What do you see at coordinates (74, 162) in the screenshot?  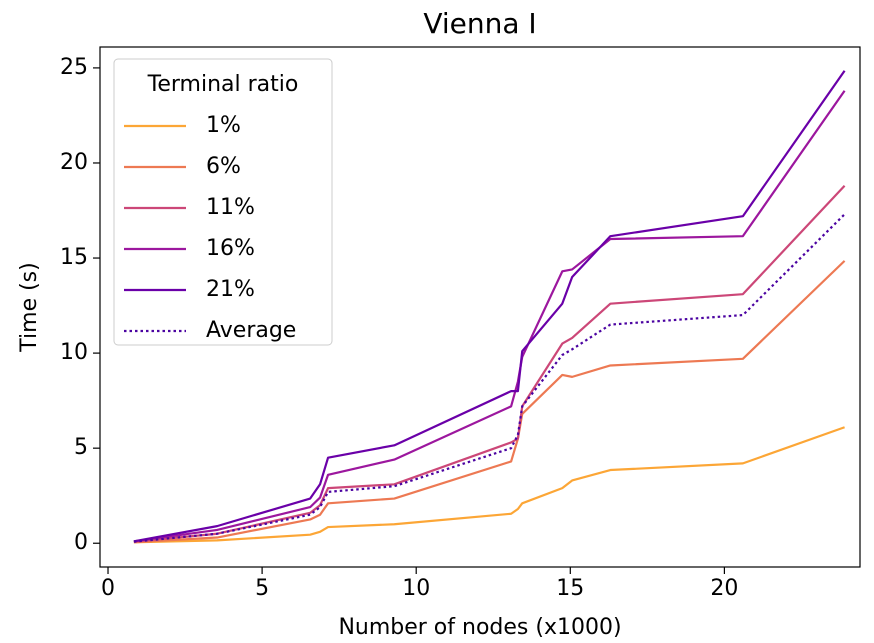 I see `y-tick-label: 20` at bounding box center [74, 162].